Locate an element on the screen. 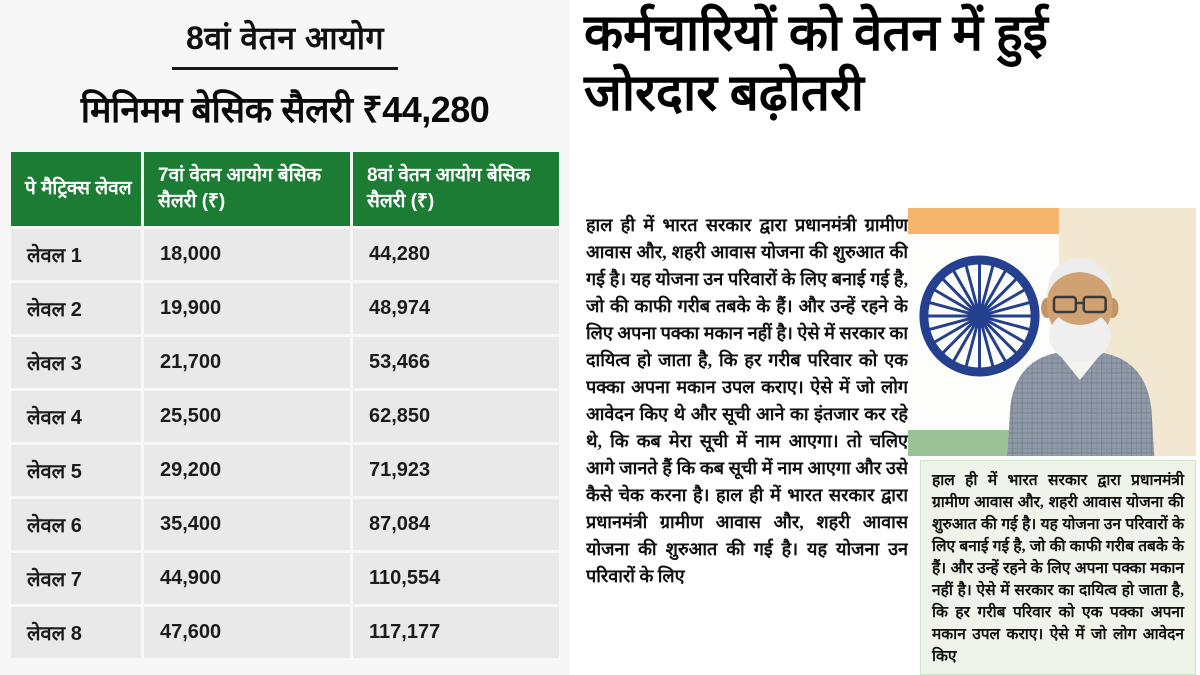 The image size is (1200, 675). table-row: लेवल 4 25,500 62,850 is located at coordinates (285, 416).